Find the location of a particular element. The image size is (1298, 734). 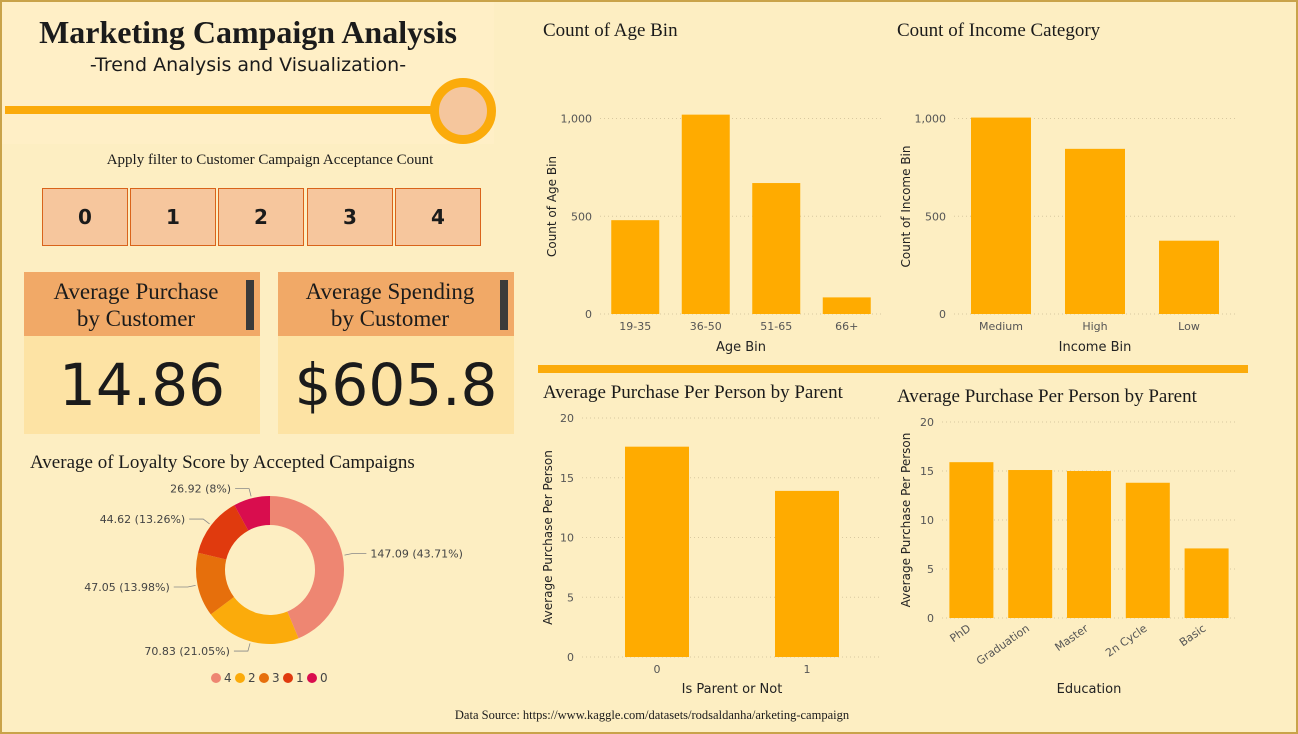

donut-data-label-3: 47.05 (13.98%) is located at coordinates (127, 587).